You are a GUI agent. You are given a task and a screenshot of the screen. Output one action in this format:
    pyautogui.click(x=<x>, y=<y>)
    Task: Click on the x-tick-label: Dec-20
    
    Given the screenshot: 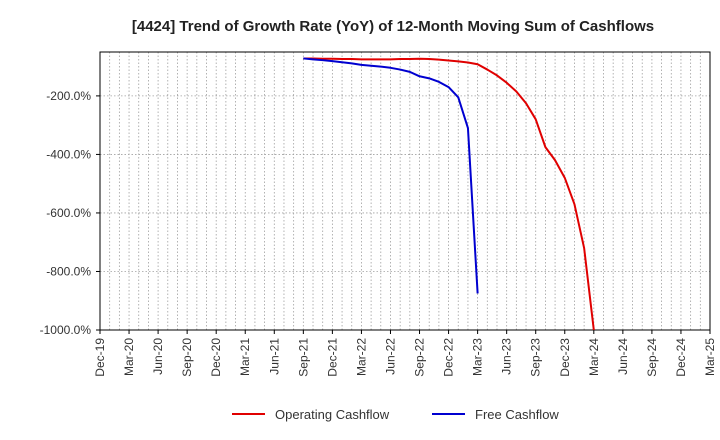 What is the action you would take?
    pyautogui.click(x=216, y=357)
    